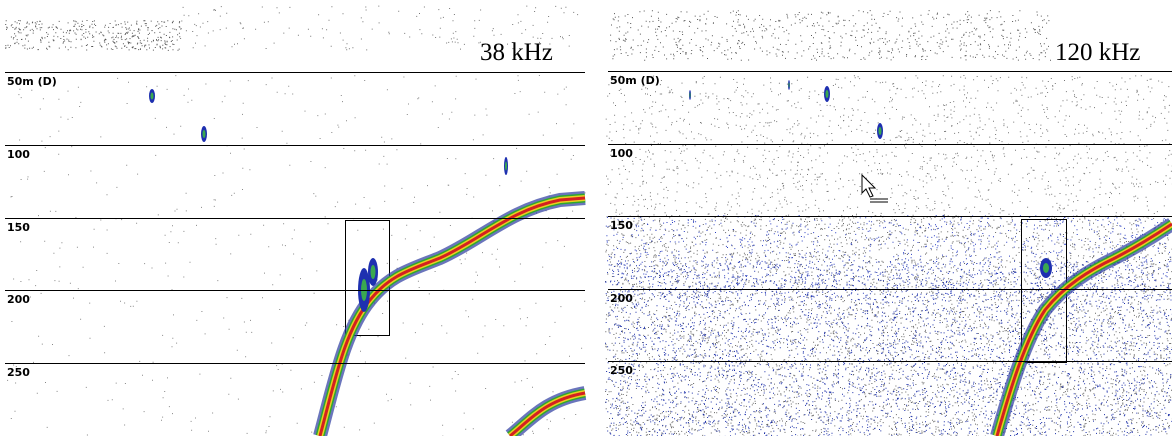 Image resolution: width=1172 pixels, height=436 pixels. What do you see at coordinates (1097, 52) in the screenshot?
I see `frequency-label: 120 kHz` at bounding box center [1097, 52].